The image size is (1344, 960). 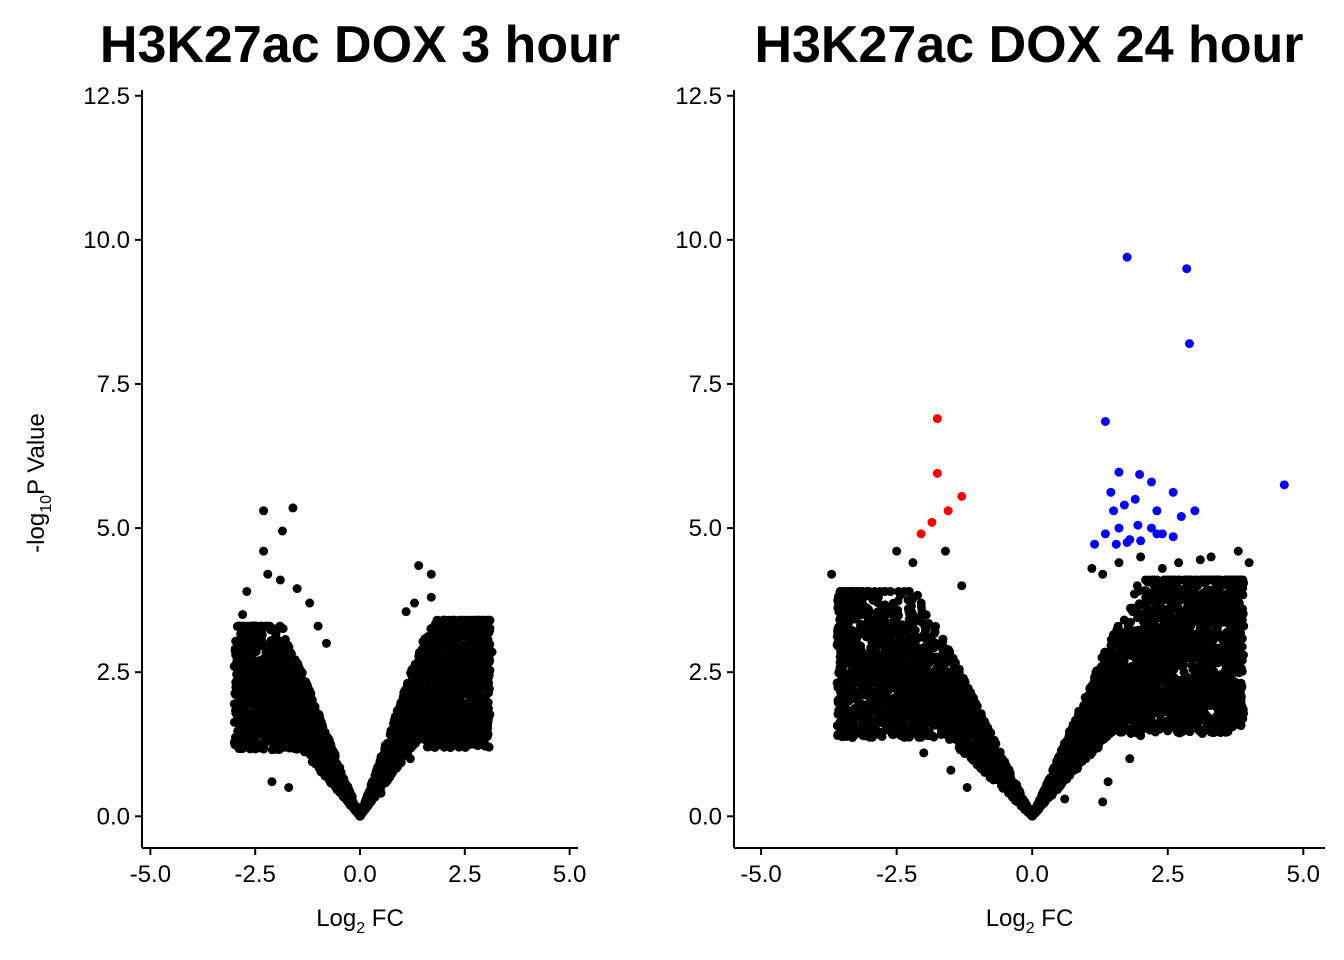 What do you see at coordinates (362, 718) in the screenshot?
I see `point-cloud` at bounding box center [362, 718].